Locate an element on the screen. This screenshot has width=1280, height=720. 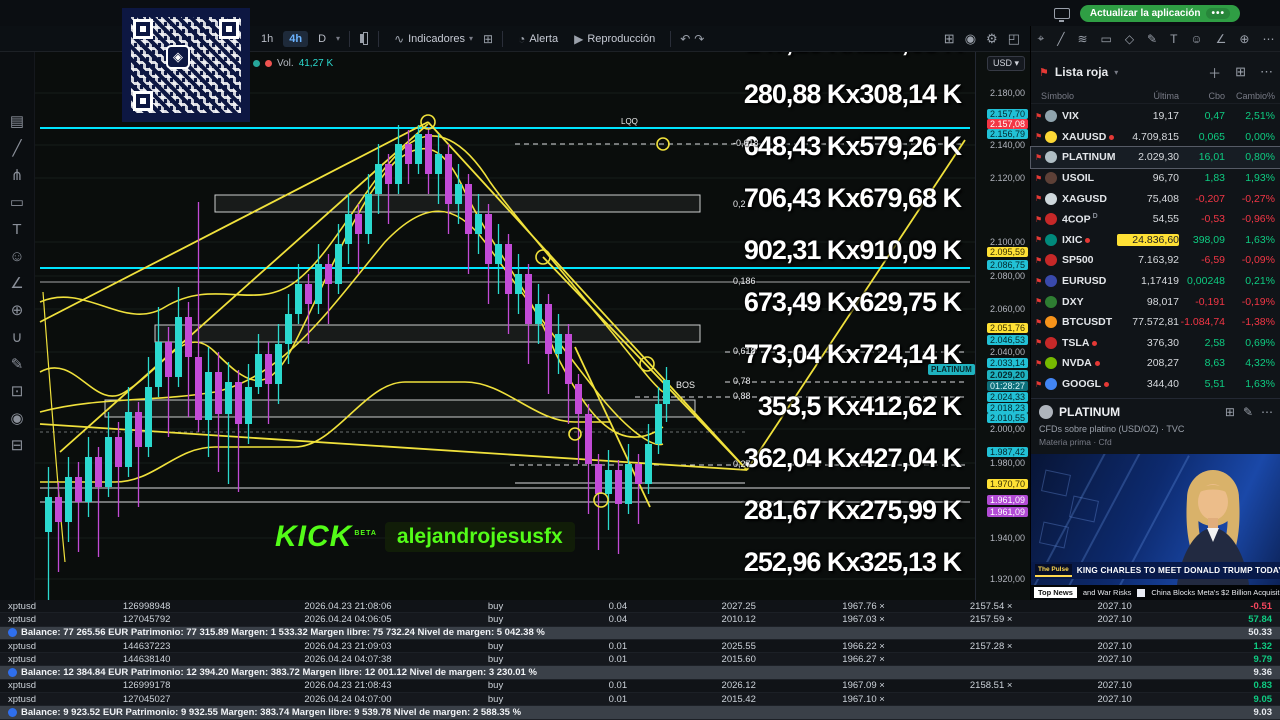
watchlist-more-icon: ⋯ is located at coordinates (1266, 71).